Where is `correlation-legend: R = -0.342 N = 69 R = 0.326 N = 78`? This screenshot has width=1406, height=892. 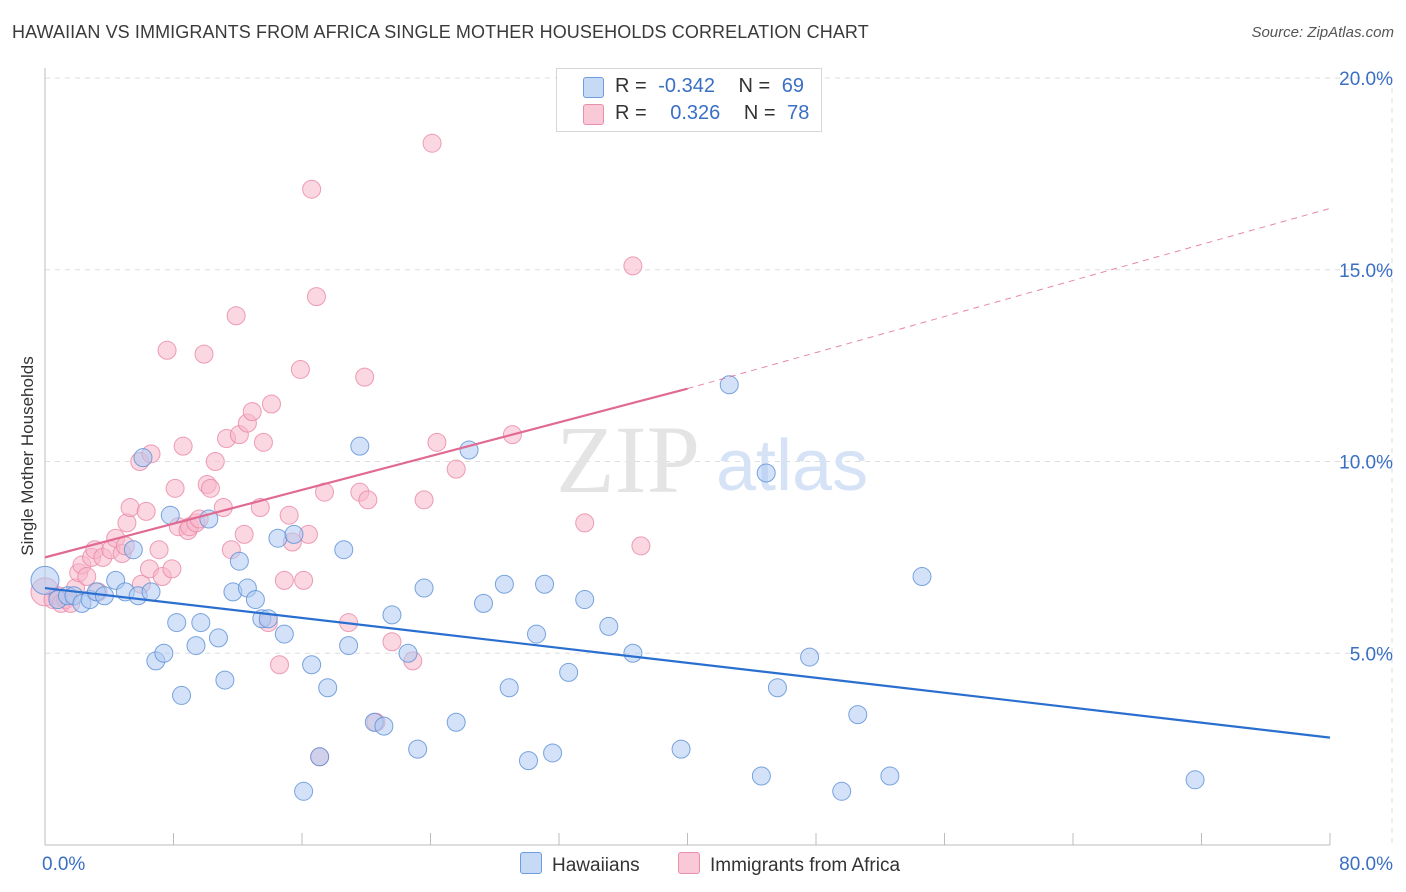 correlation-legend: R = -0.342 N = 69 R = 0.326 N = 78 is located at coordinates (689, 100).